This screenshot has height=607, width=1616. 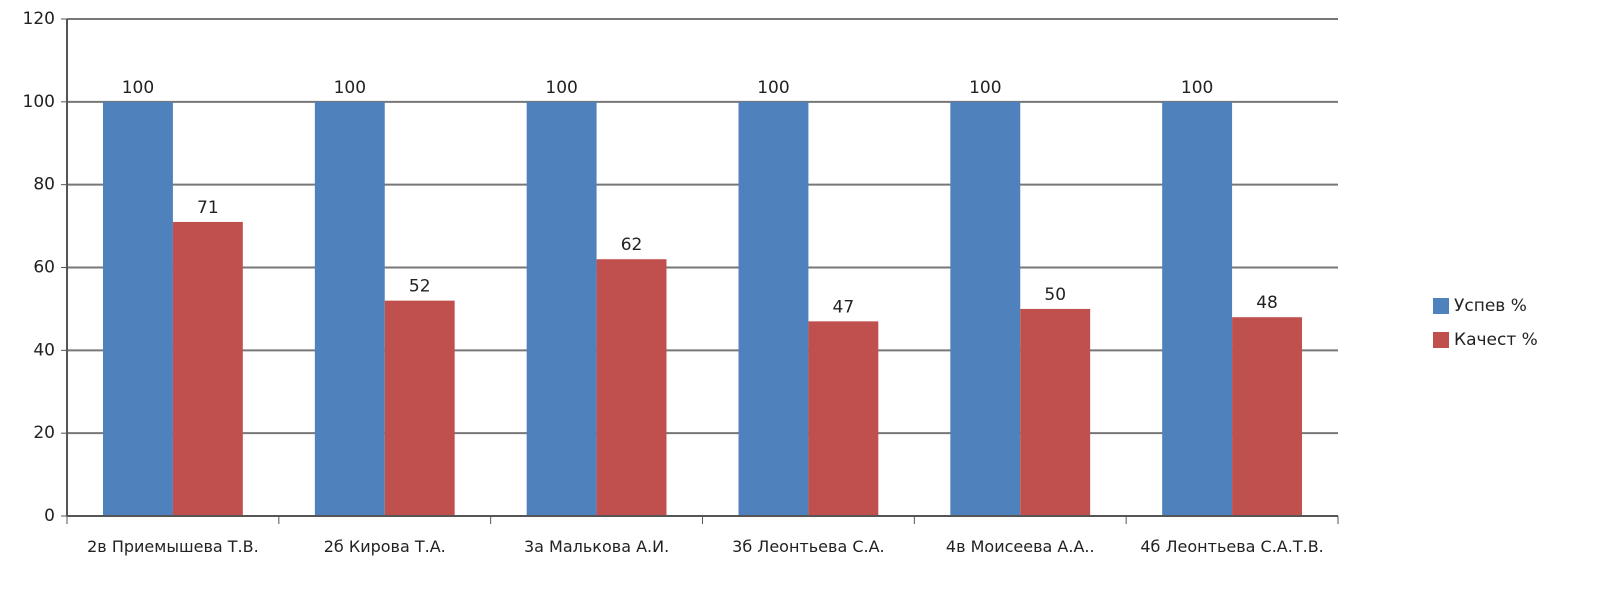 I want to click on x-tick-label: 4в Моисеева А.А.., so click(x=1020, y=546).